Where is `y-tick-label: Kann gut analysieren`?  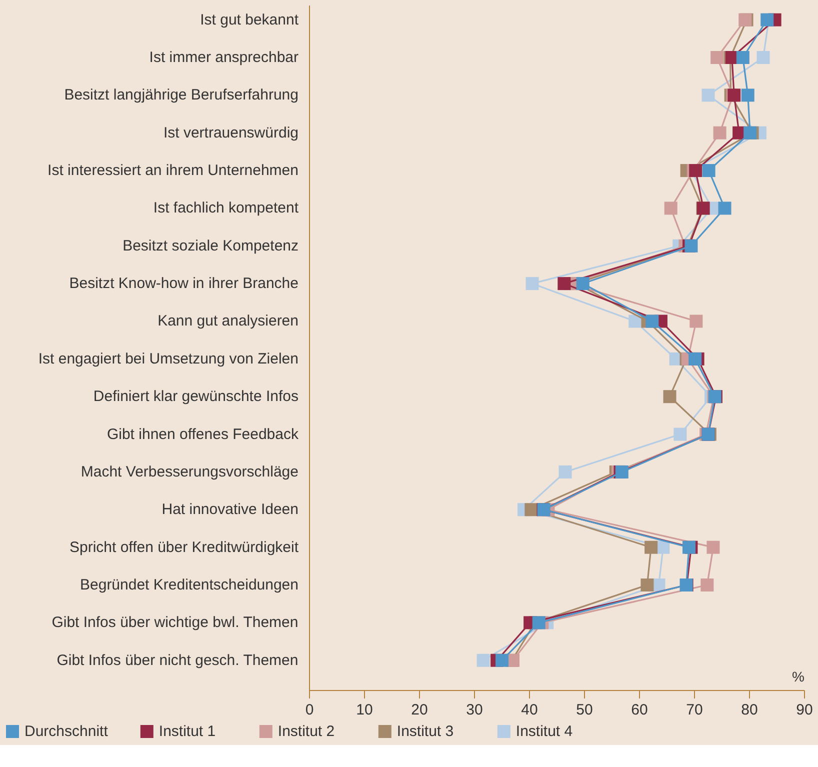
y-tick-label: Kann gut analysieren is located at coordinates (228, 321).